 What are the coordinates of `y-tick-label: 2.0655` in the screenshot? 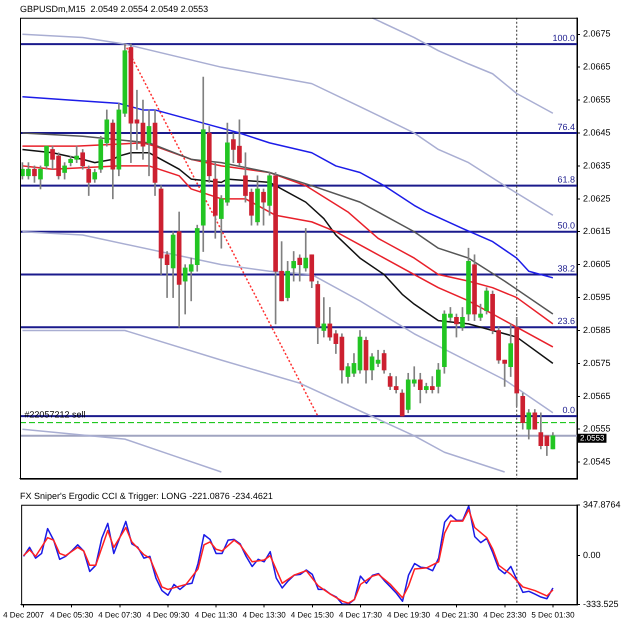 It's located at (597, 99).